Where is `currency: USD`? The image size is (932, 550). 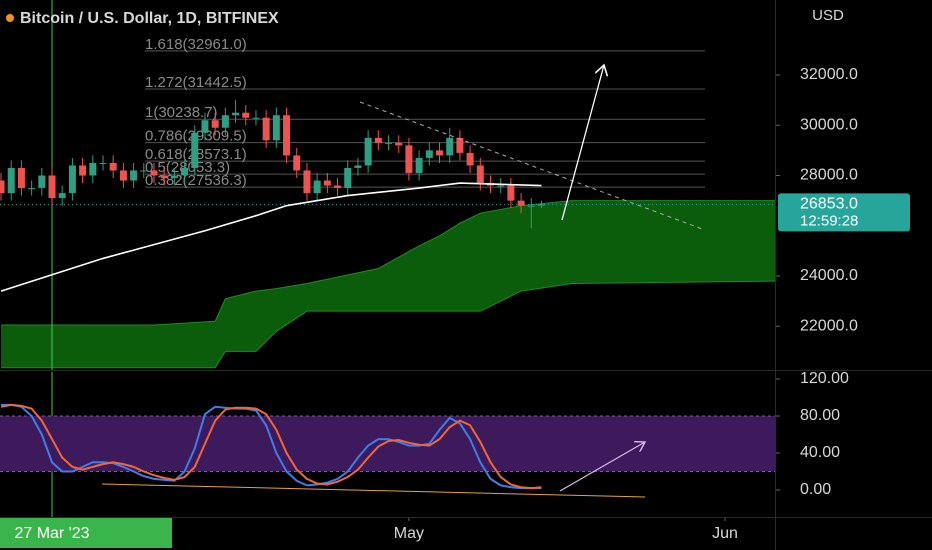
currency: USD is located at coordinates (828, 15).